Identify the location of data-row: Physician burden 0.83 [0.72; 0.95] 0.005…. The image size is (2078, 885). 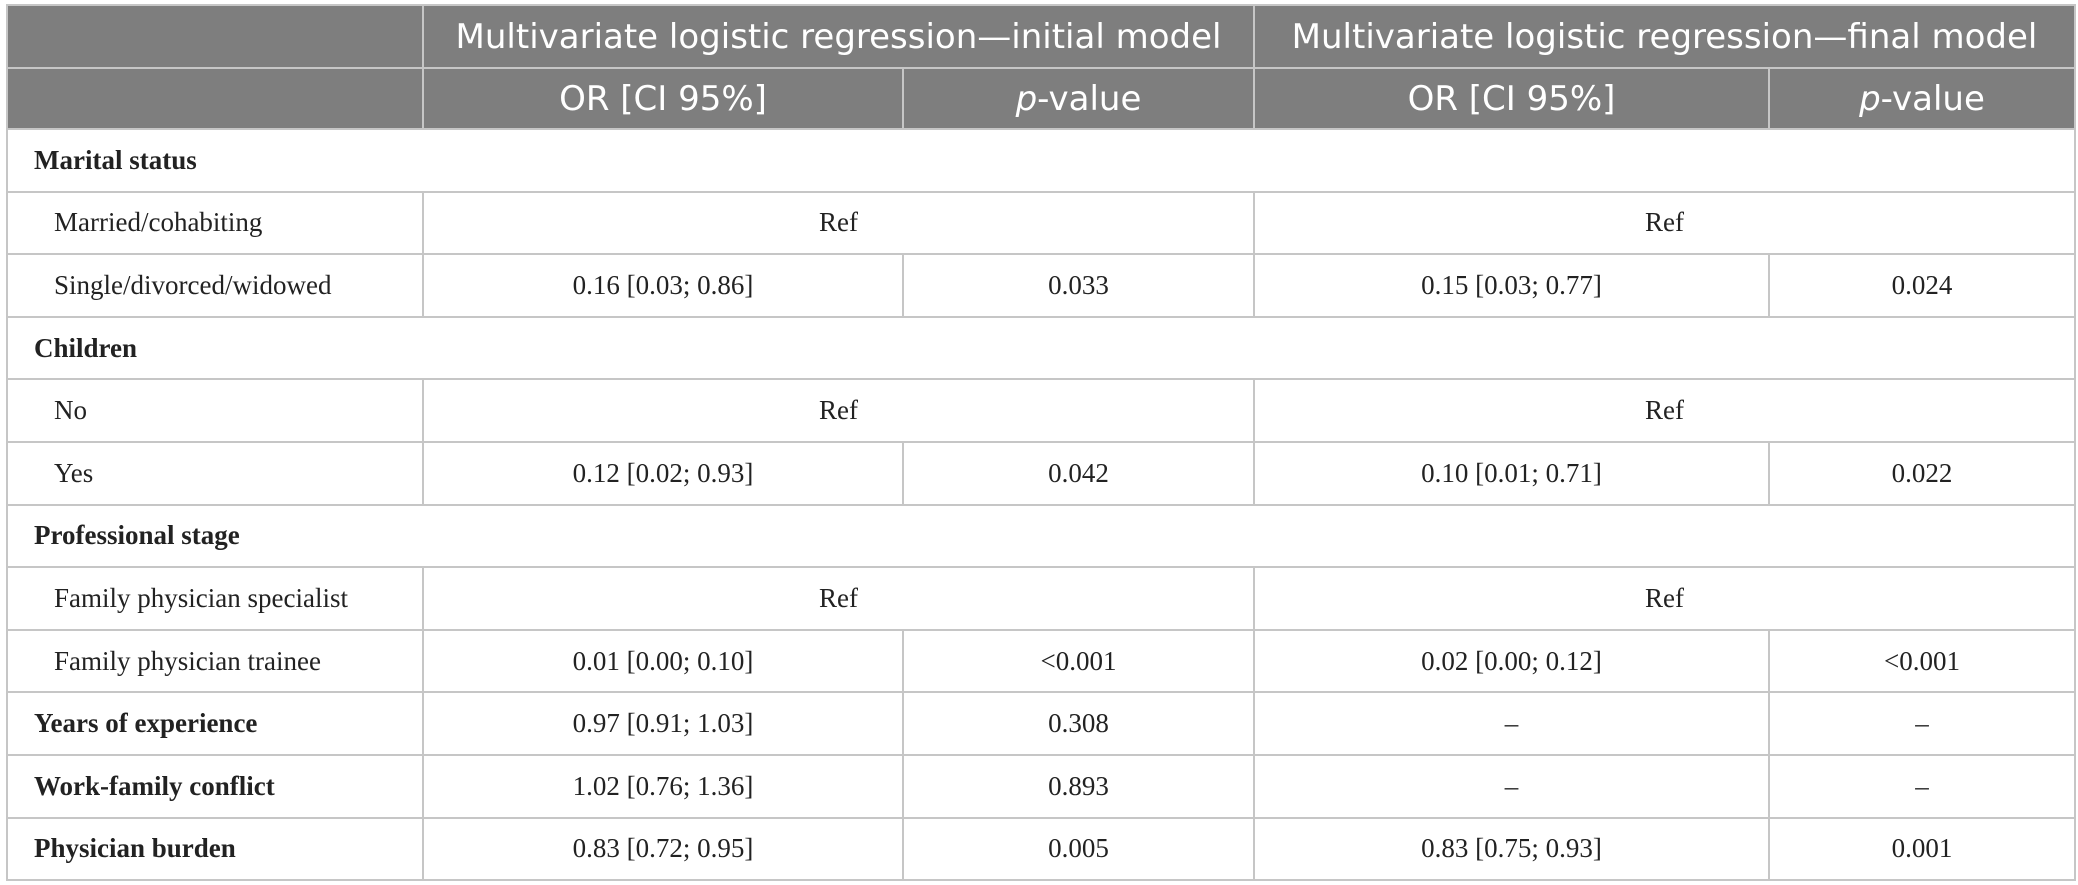
(1041, 849).